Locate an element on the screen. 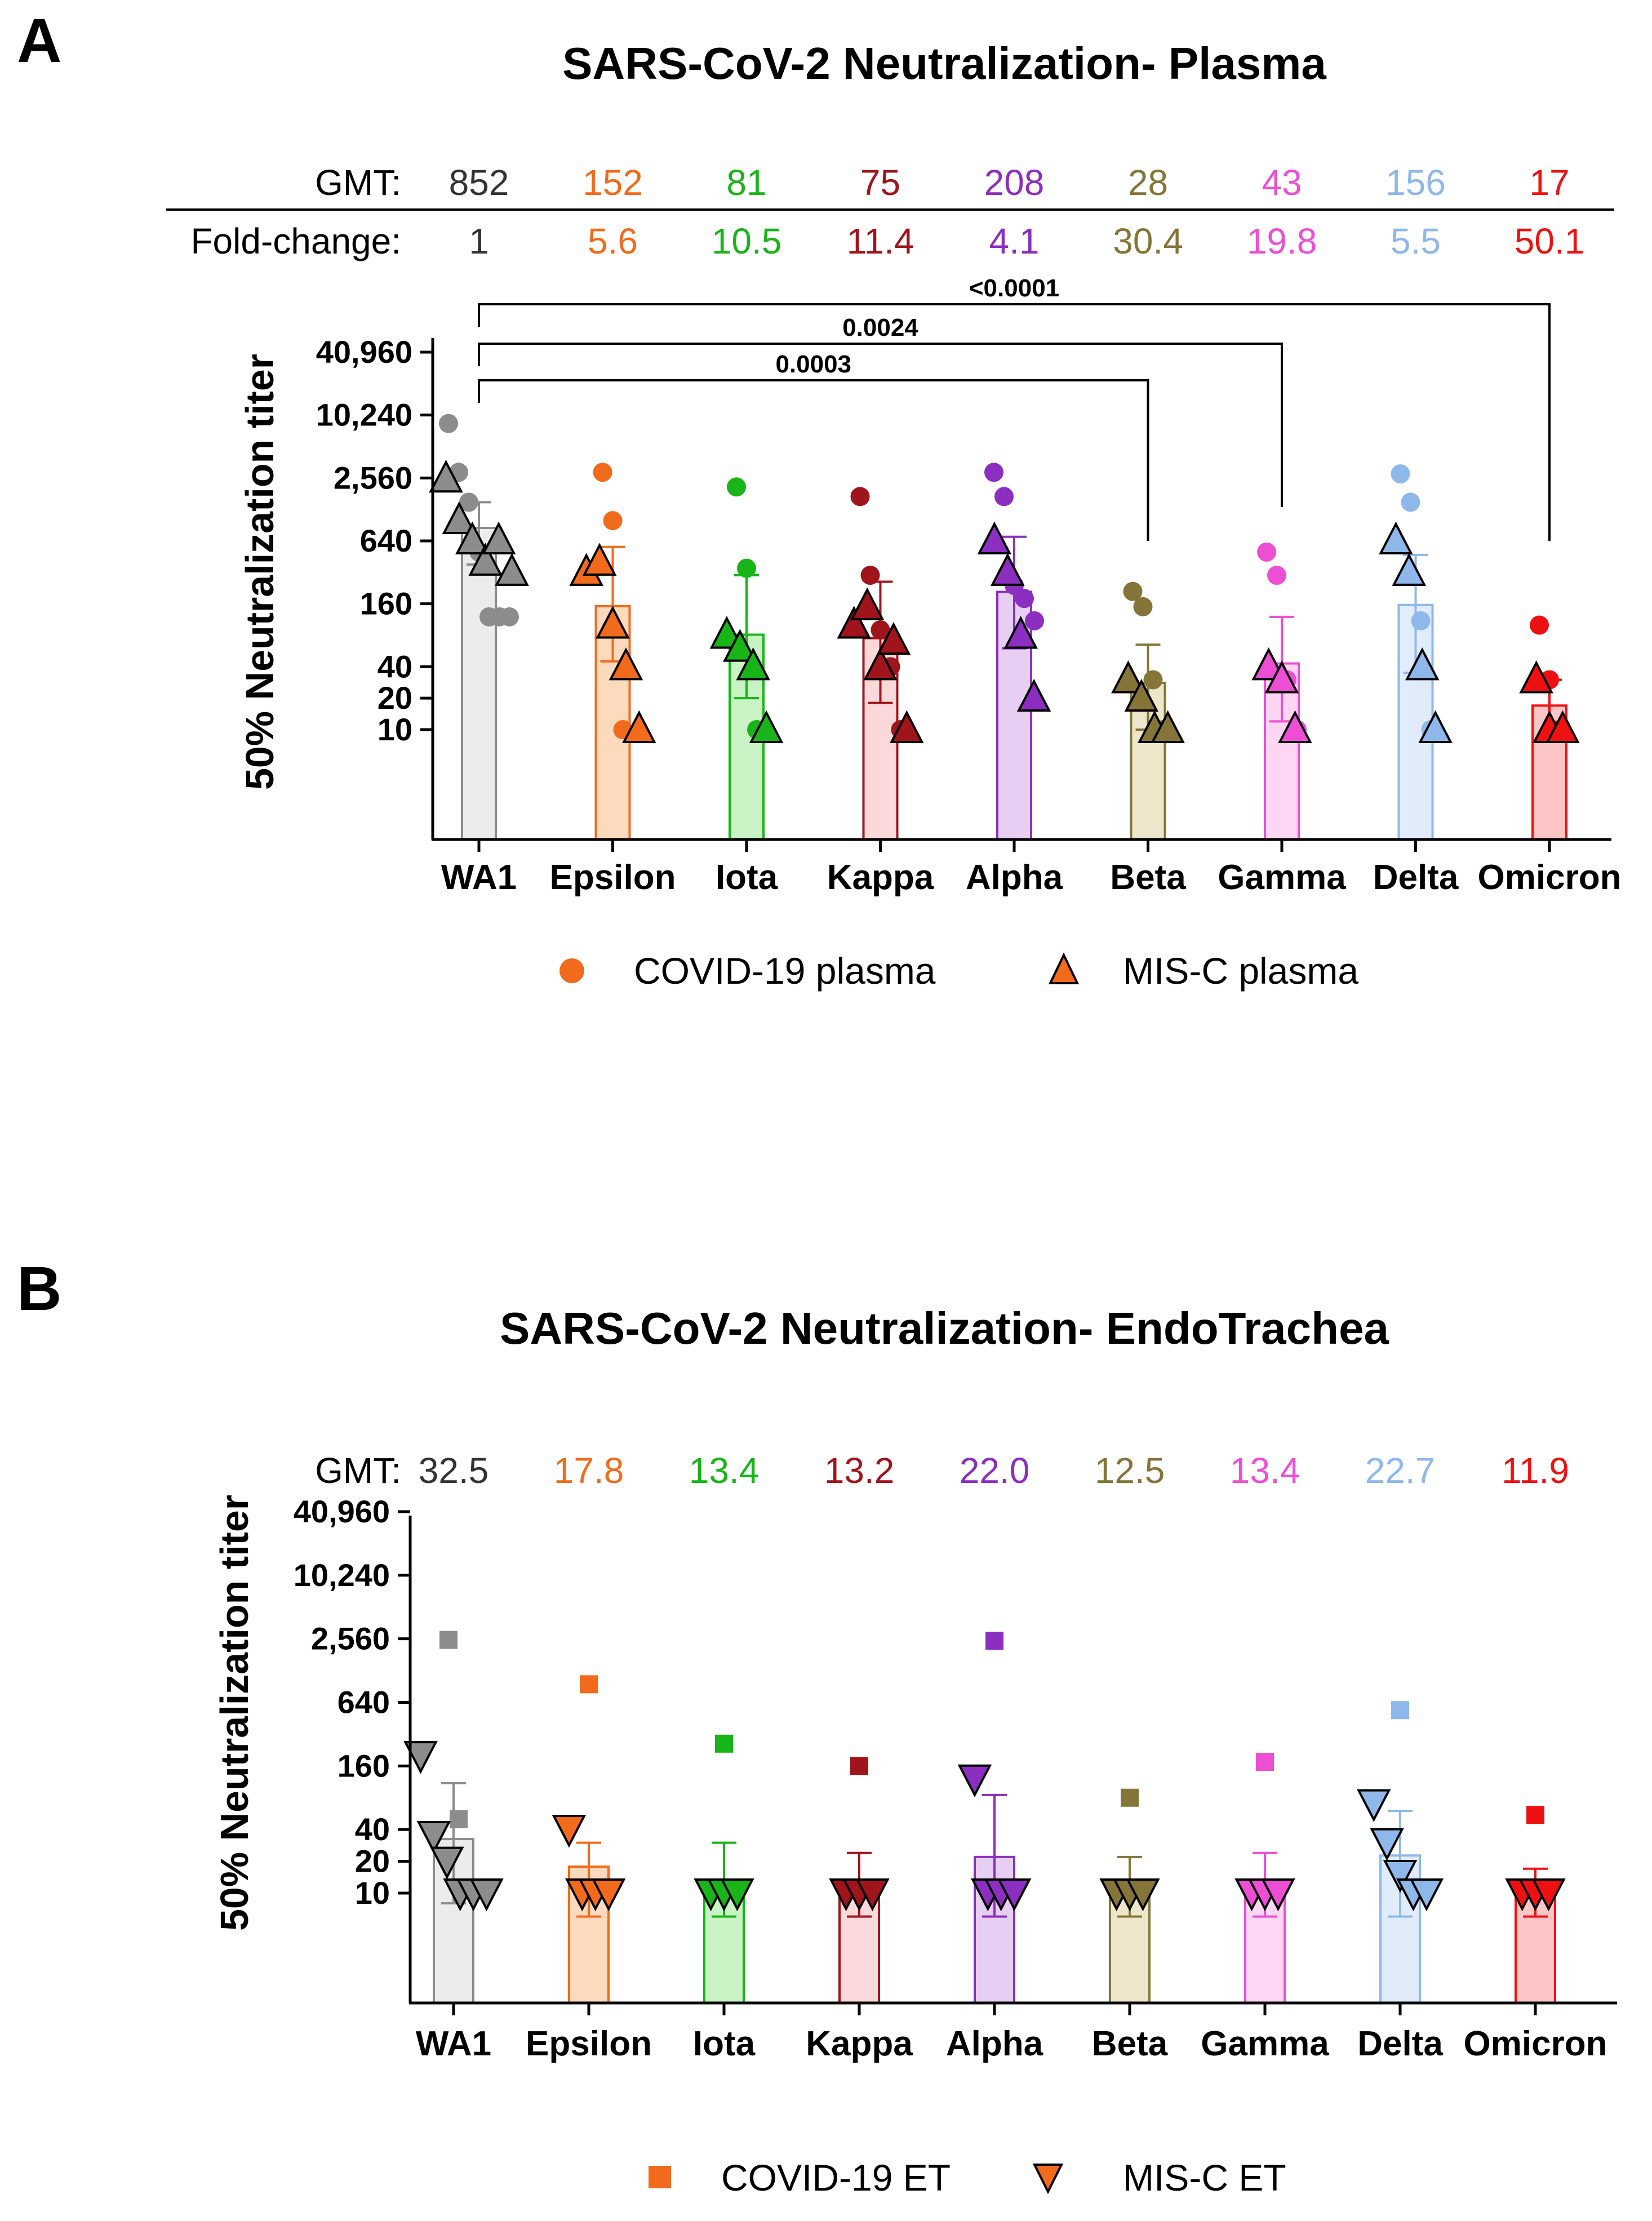 This screenshot has height=2221, width=1652. fold-change-value: 30.4 is located at coordinates (1148, 241).